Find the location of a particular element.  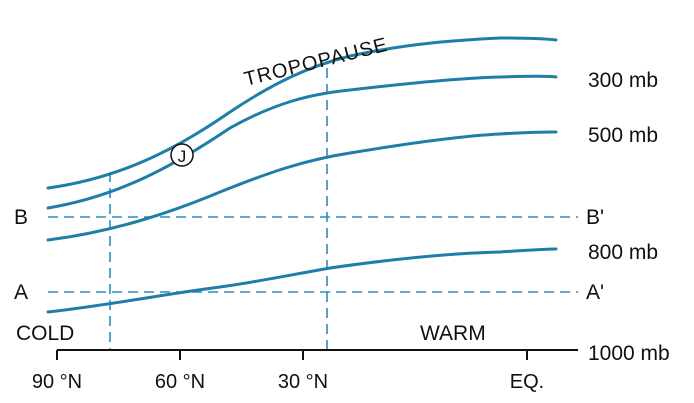

jet-circle is located at coordinates (182, 155).